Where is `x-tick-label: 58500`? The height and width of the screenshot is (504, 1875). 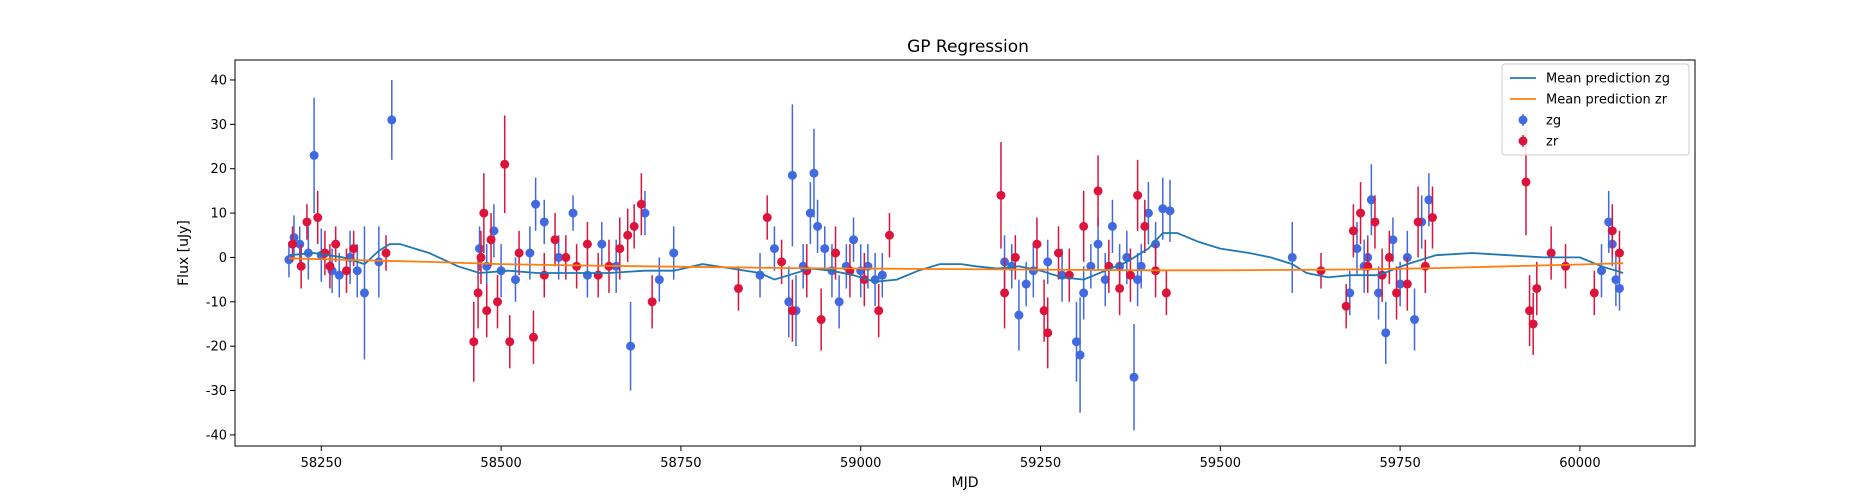 x-tick-label: 58500 is located at coordinates (500, 463).